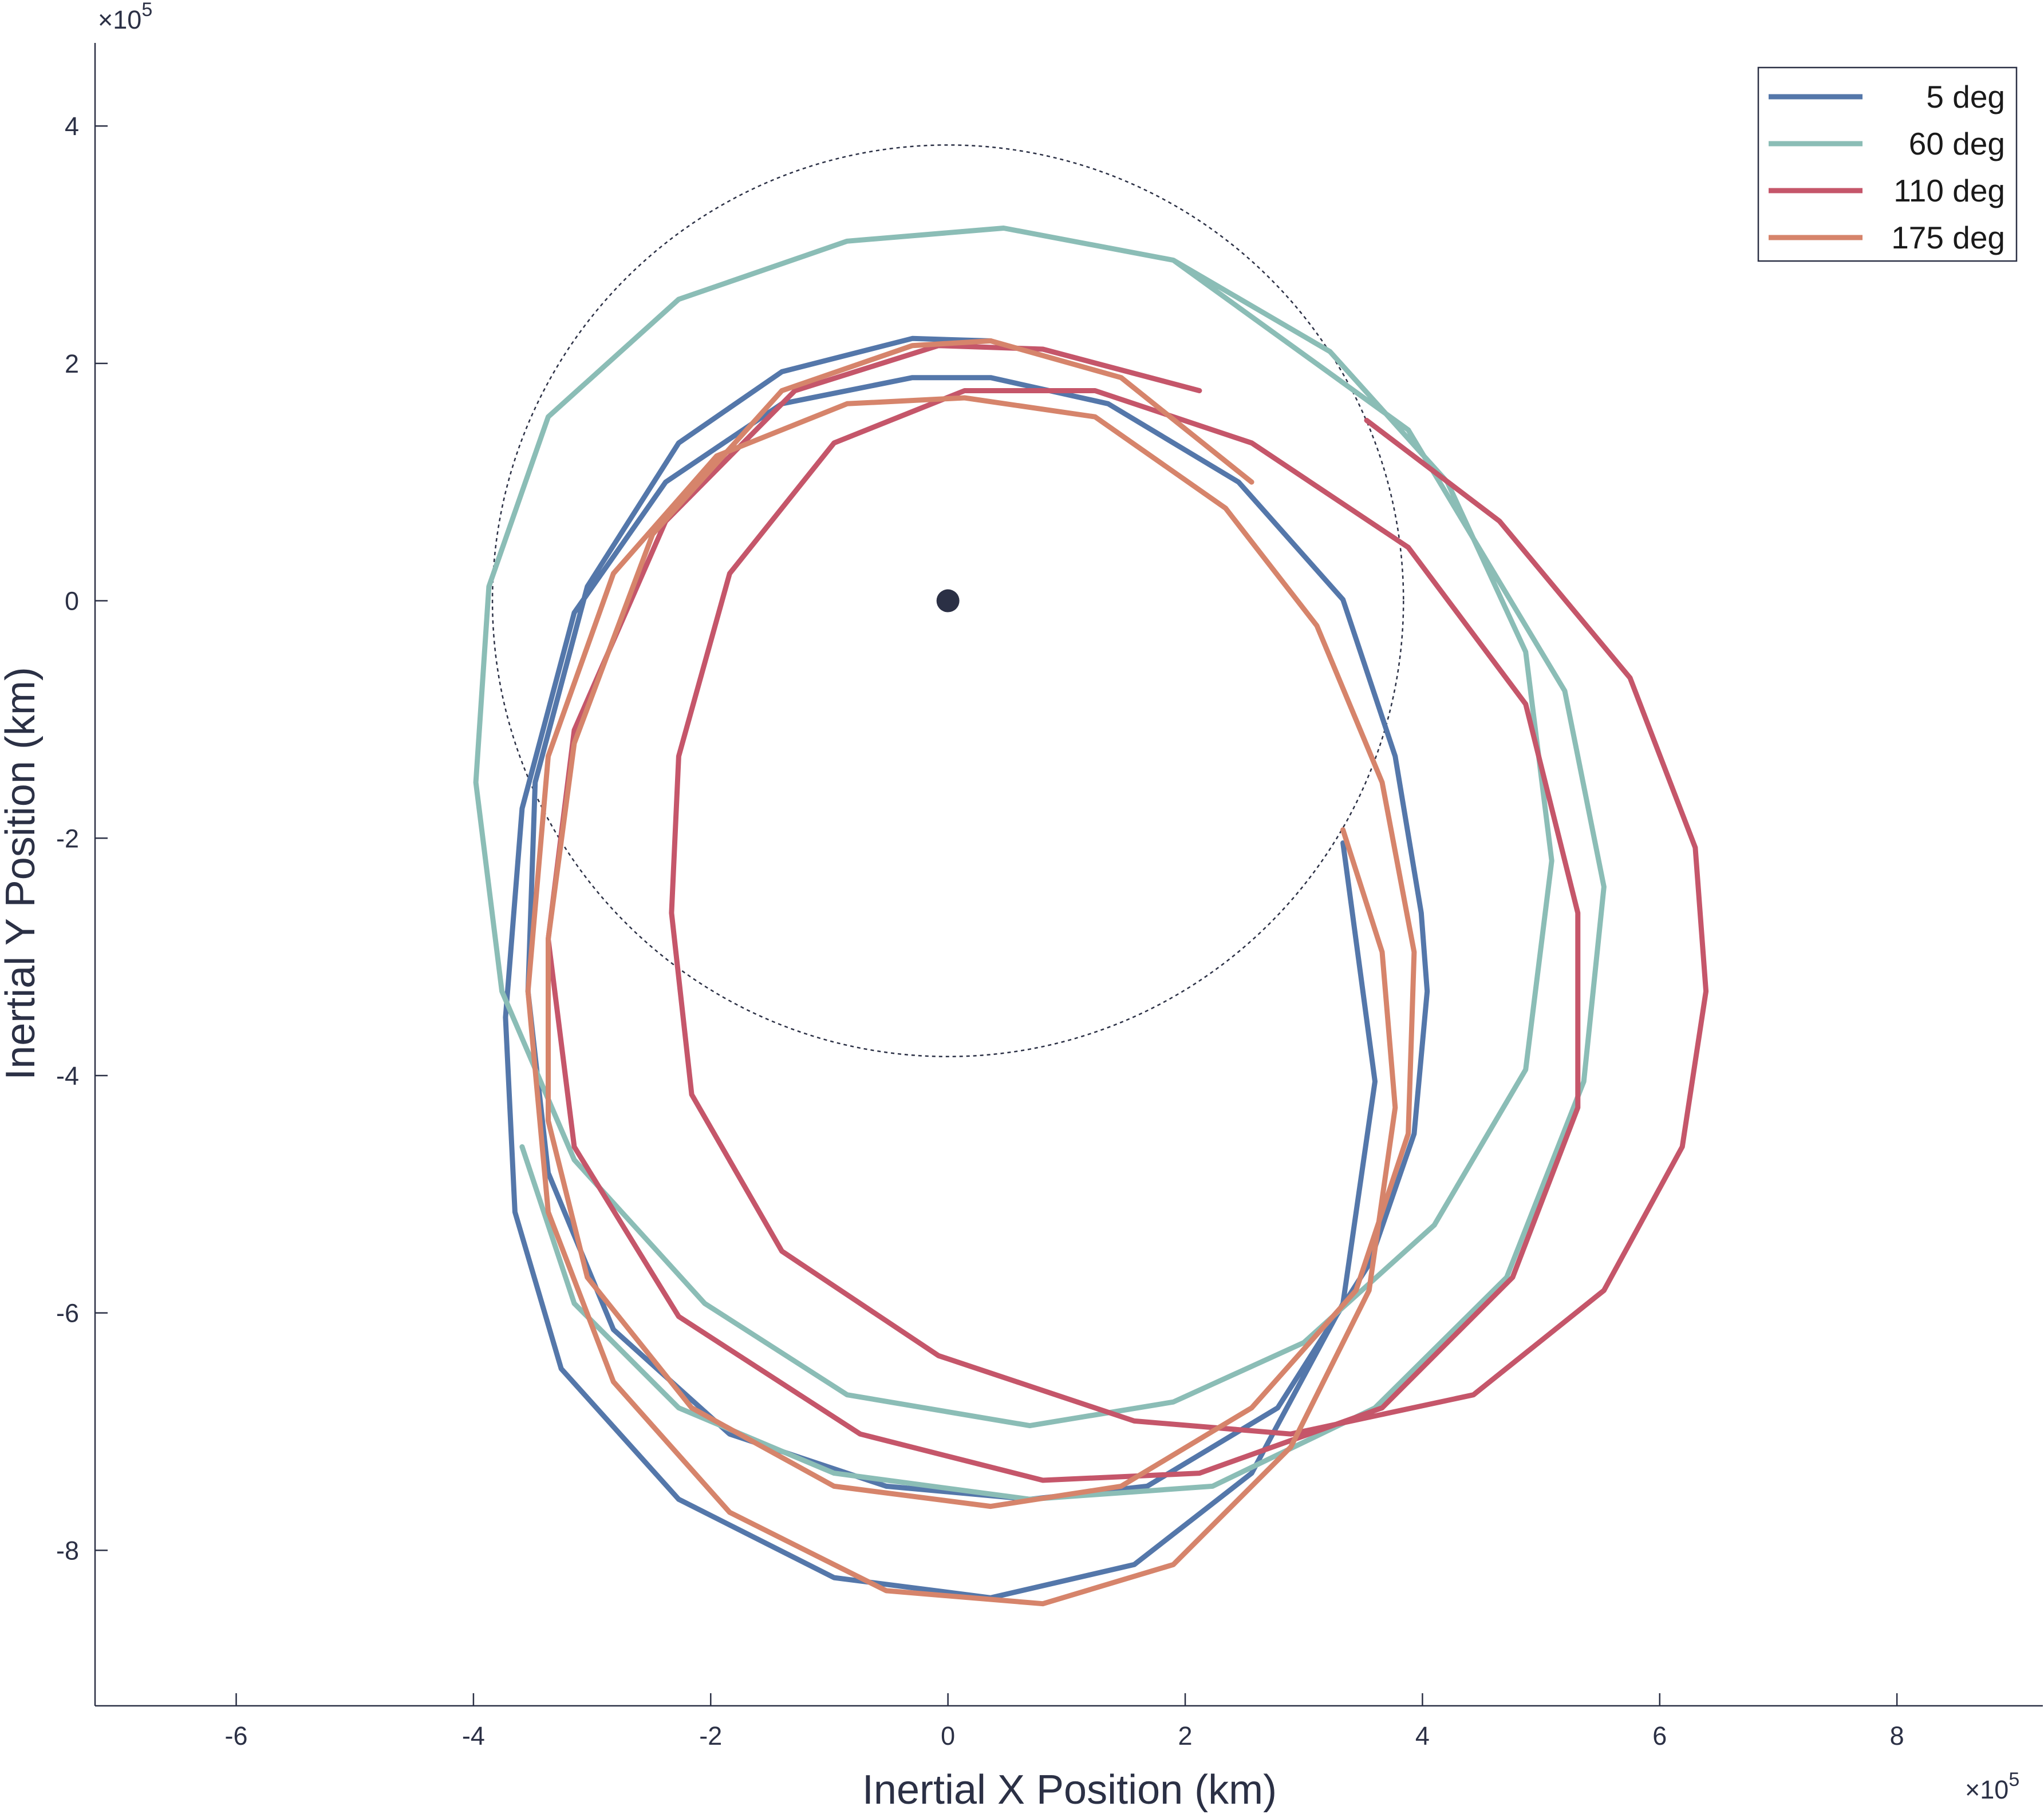 This screenshot has height=1818, width=2044. What do you see at coordinates (1069, 1790) in the screenshot?
I see `x-axis-label: Inertial X Position (km)` at bounding box center [1069, 1790].